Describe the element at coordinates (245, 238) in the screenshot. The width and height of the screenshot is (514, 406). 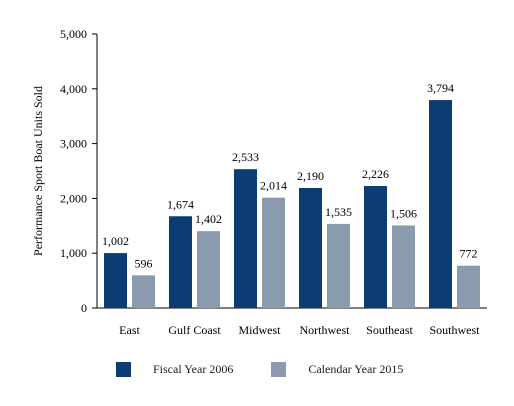
I see `bar-fiscal-2006-midwest` at that location.